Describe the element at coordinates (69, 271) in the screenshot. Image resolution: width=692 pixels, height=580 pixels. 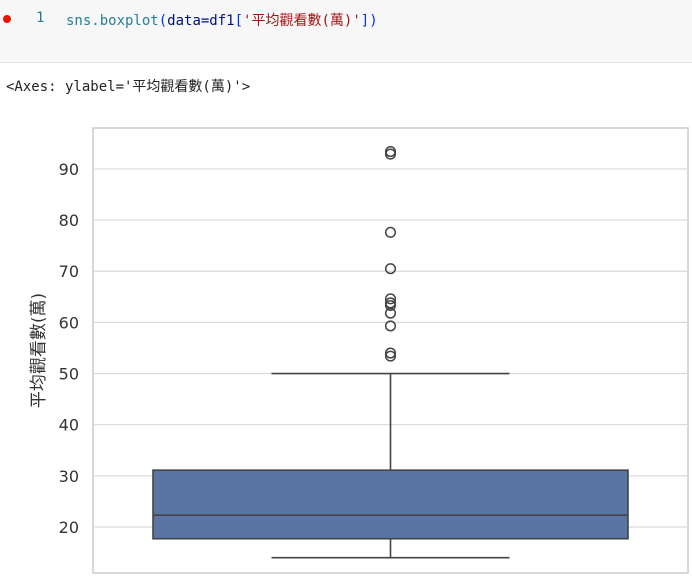
I see `y-tick-label: 70` at that location.